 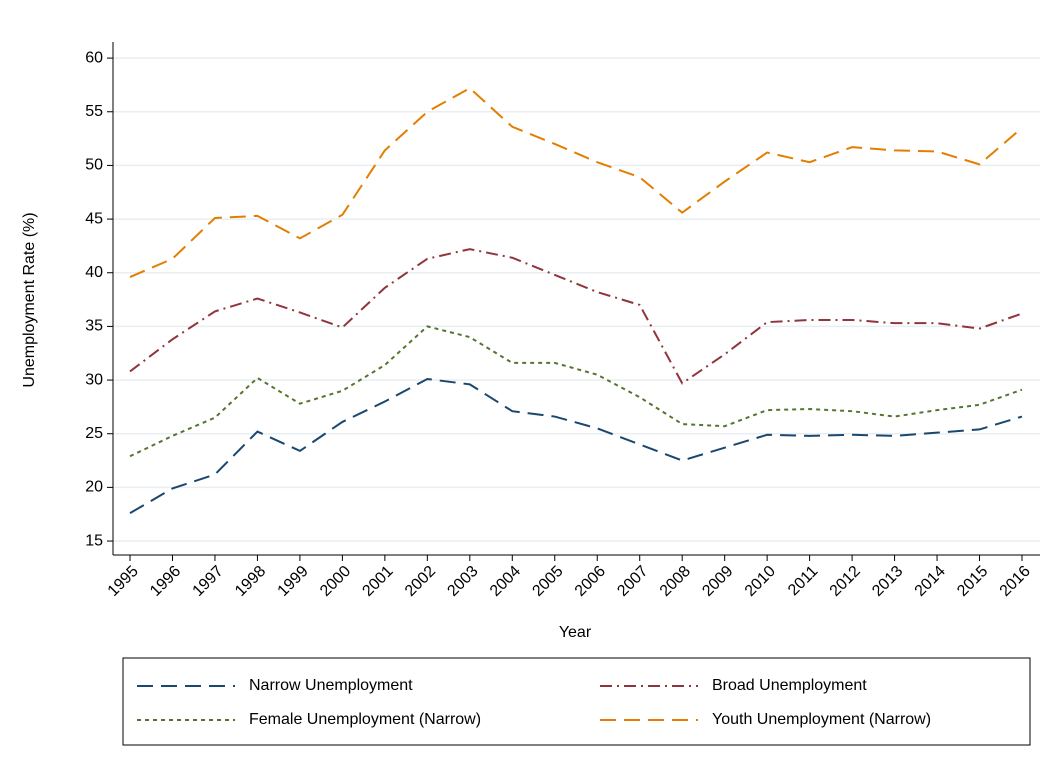 I want to click on y-tick-label: 30, so click(x=94, y=379).